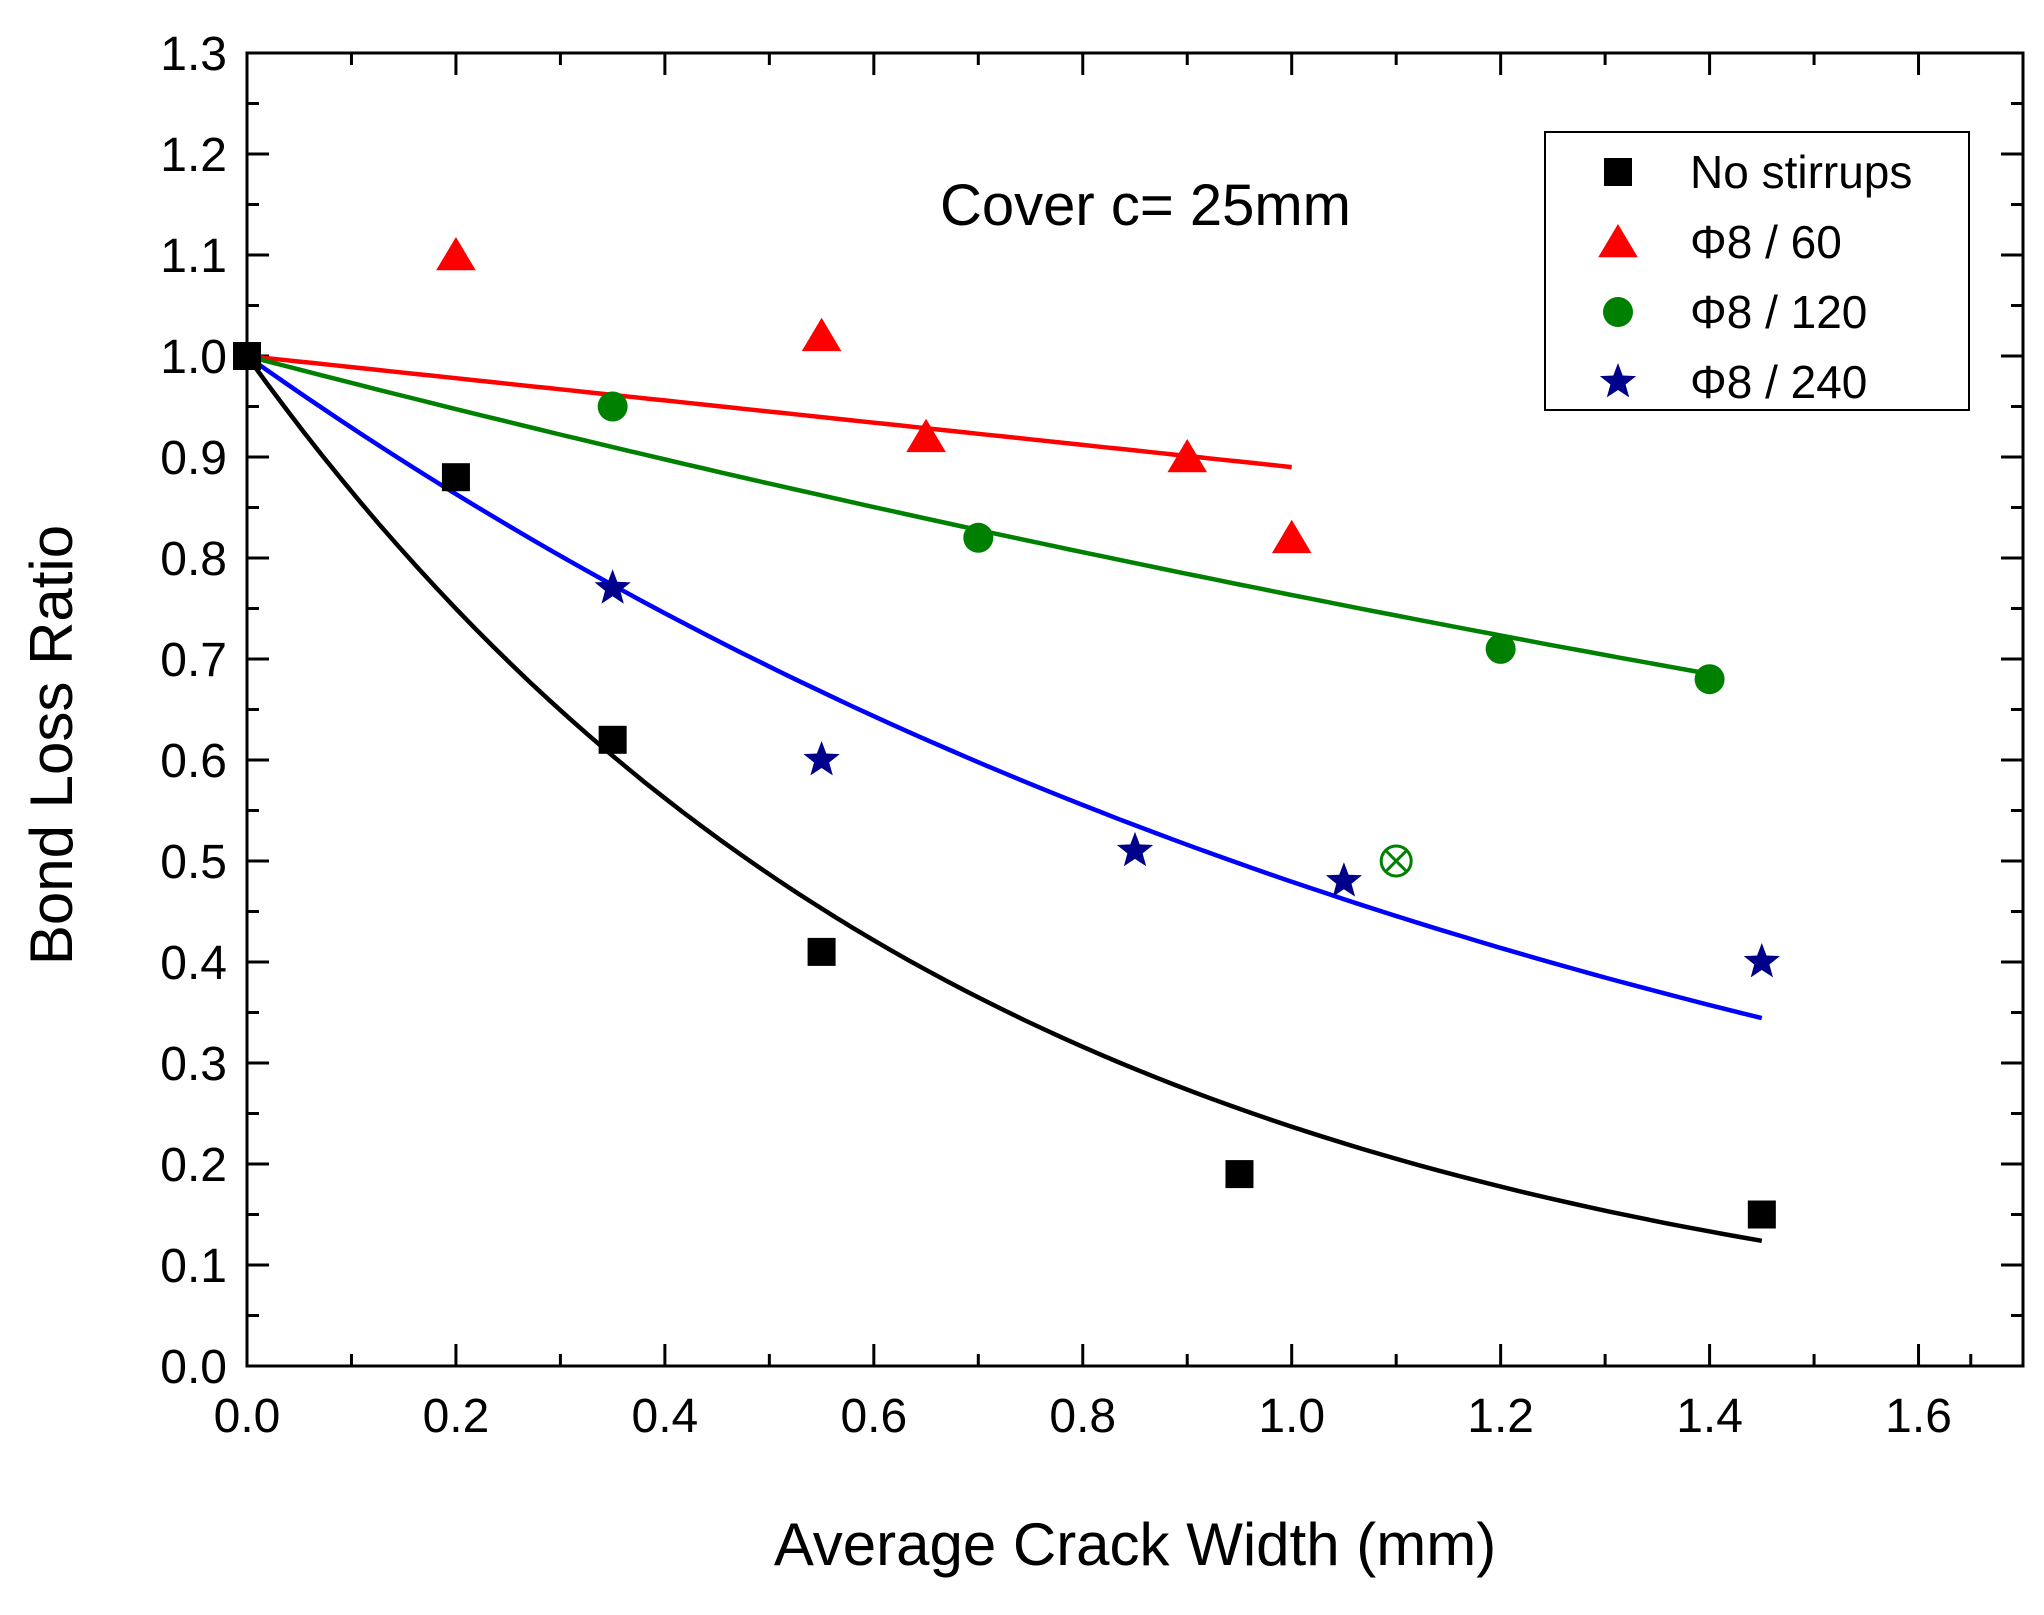  What do you see at coordinates (193, 559) in the screenshot?
I see `y-tick-label: 0.8` at bounding box center [193, 559].